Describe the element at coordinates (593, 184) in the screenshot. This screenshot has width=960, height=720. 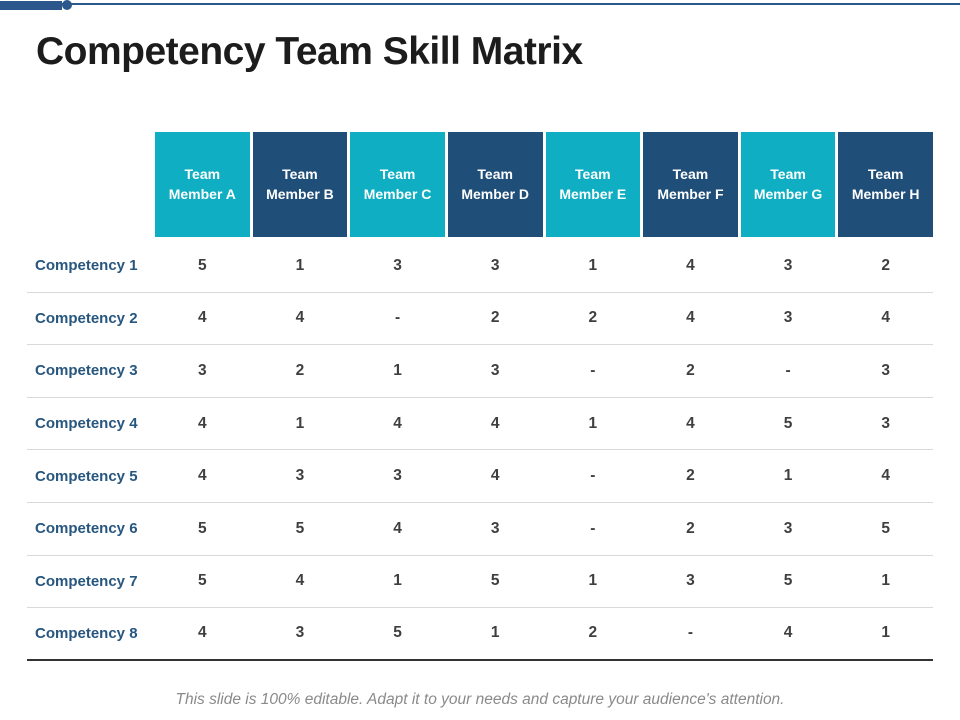
I see `column-header: Team Member E` at that location.